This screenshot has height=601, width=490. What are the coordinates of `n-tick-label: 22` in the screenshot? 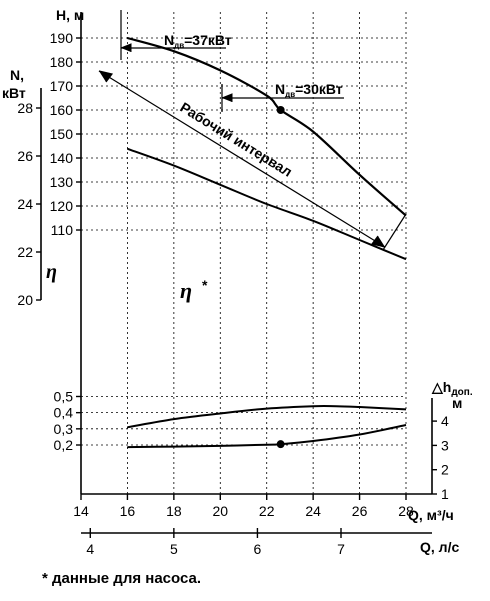 It's located at (25, 252).